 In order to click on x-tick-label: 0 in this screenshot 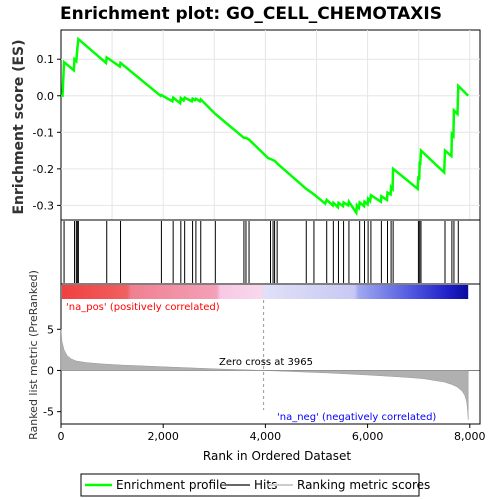, I will do `click(61, 436)`.